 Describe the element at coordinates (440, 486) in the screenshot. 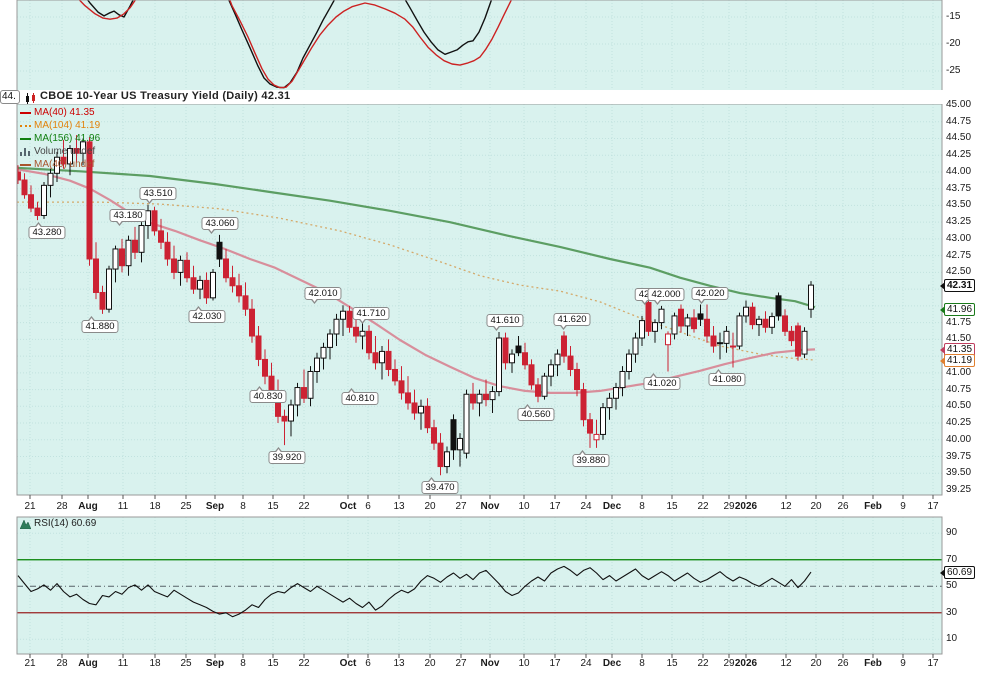

I see `price-annotation-39.470: 39.470` at that location.